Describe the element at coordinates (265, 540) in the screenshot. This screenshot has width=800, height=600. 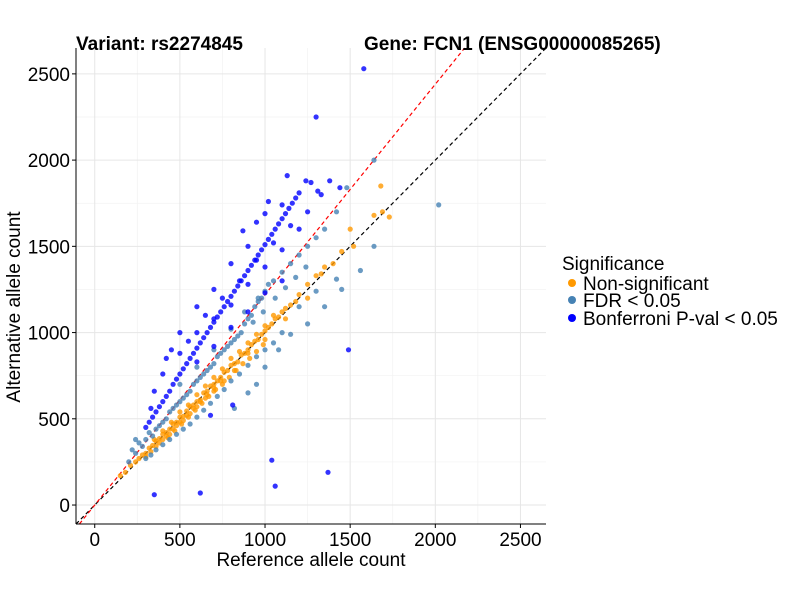
I see `x-tick-label: 1000` at that location.